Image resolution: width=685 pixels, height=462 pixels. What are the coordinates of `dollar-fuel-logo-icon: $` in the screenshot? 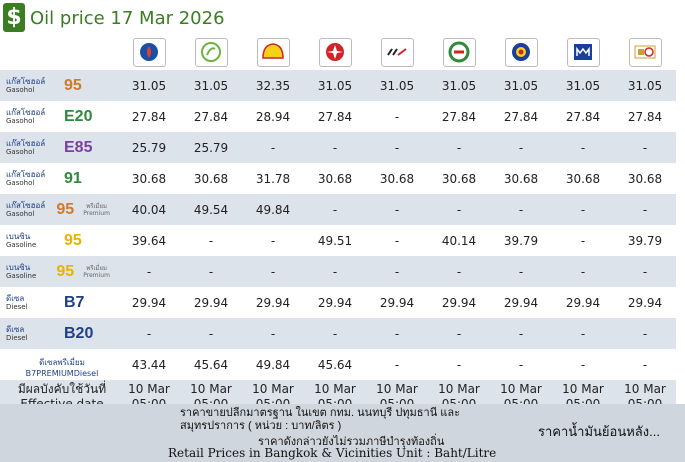 It's located at (14, 17).